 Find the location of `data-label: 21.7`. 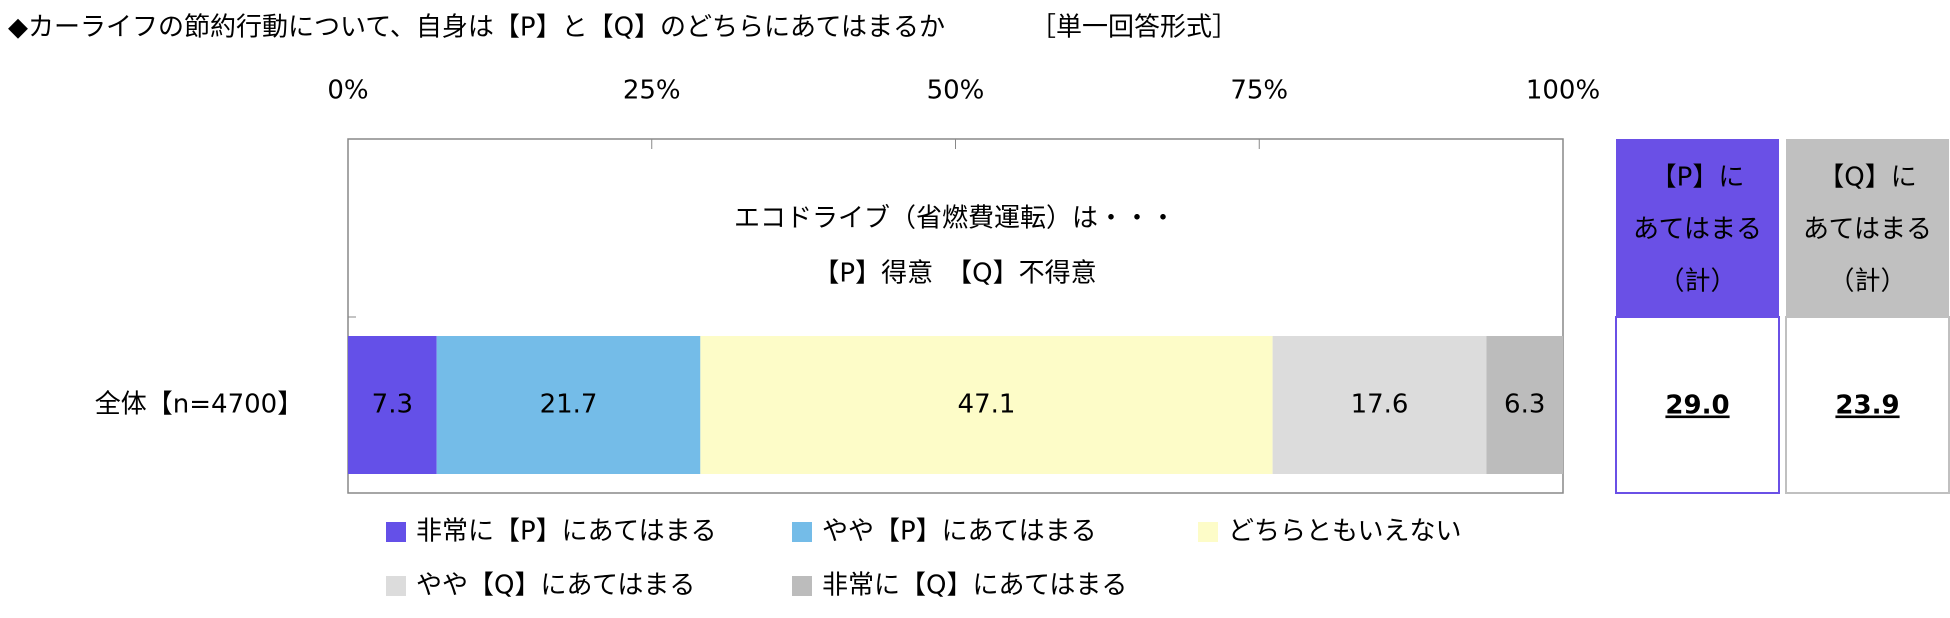

data-label: 21.7 is located at coordinates (569, 405).